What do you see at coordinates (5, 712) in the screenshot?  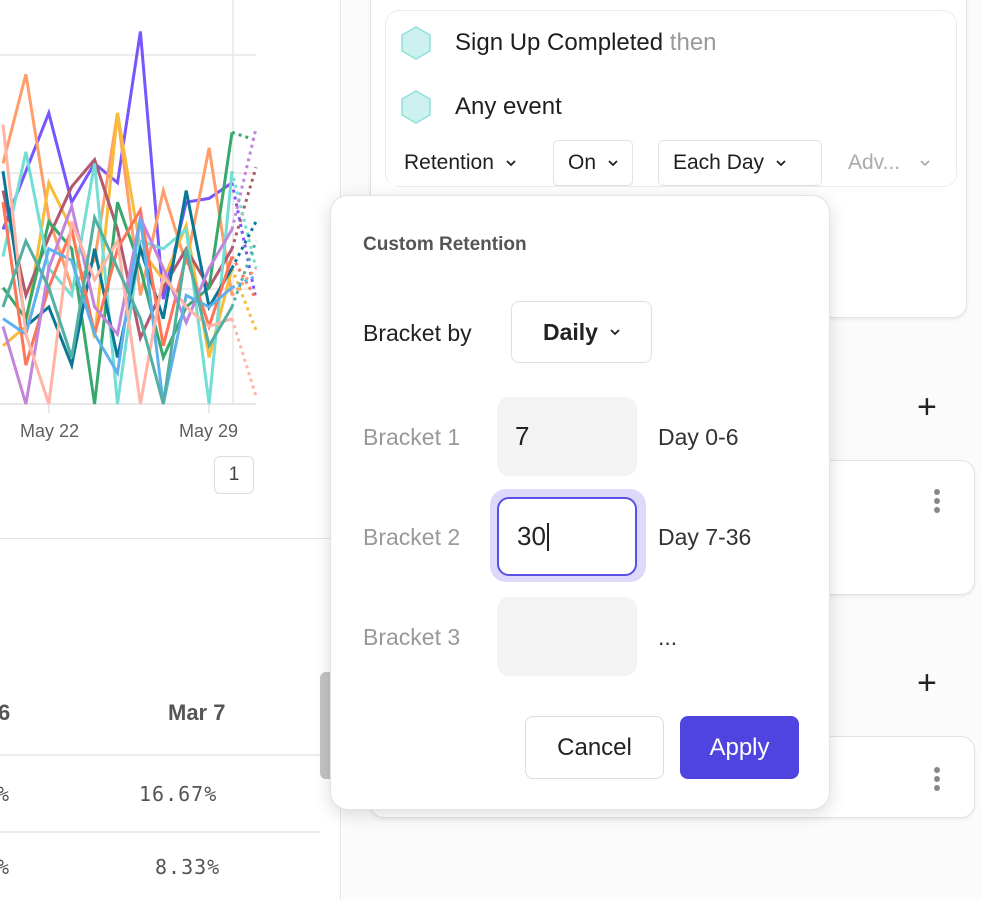 I see `column-header: 6` at bounding box center [5, 712].